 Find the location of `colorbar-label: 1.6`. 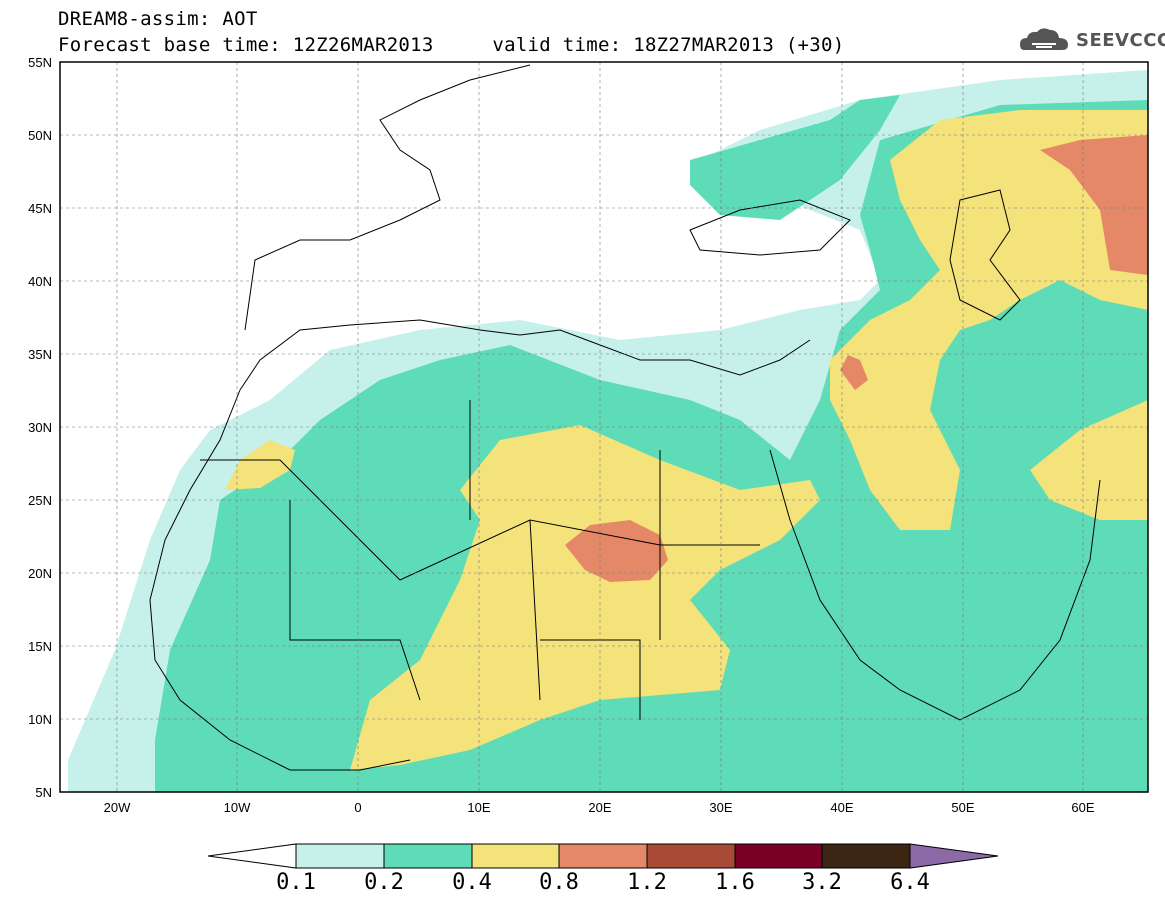

colorbar-label: 1.6 is located at coordinates (735, 882).